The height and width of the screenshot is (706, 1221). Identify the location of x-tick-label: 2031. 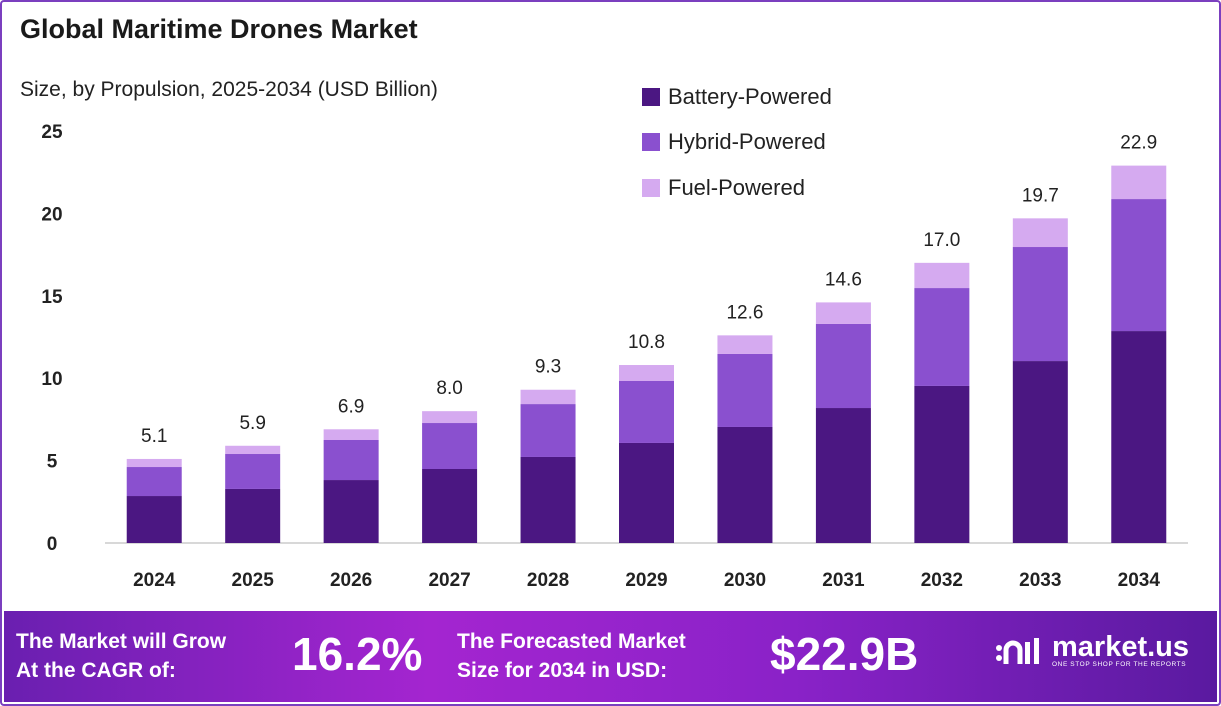
(843, 580).